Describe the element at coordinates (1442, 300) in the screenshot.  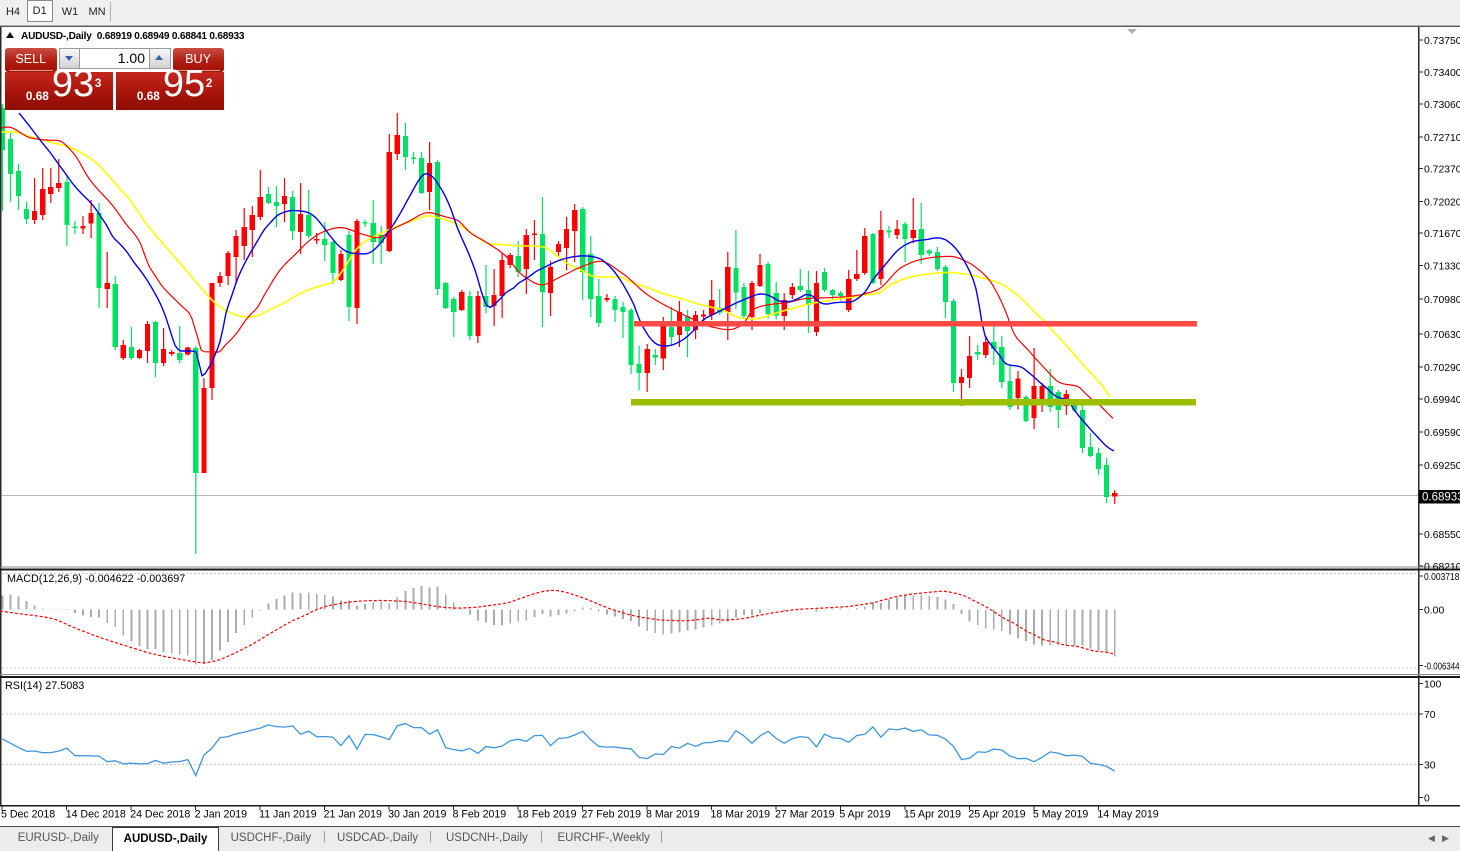
I see `svg-text: 0.70980` at that location.